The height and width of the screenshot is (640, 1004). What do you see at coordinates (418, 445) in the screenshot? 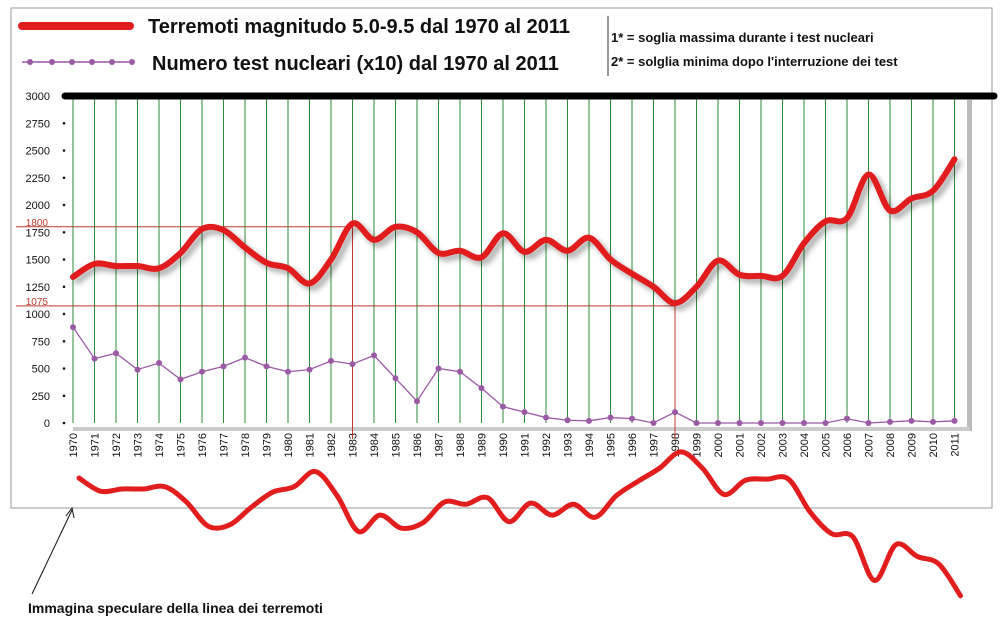
I see `x-tick-label: 1986` at bounding box center [418, 445].